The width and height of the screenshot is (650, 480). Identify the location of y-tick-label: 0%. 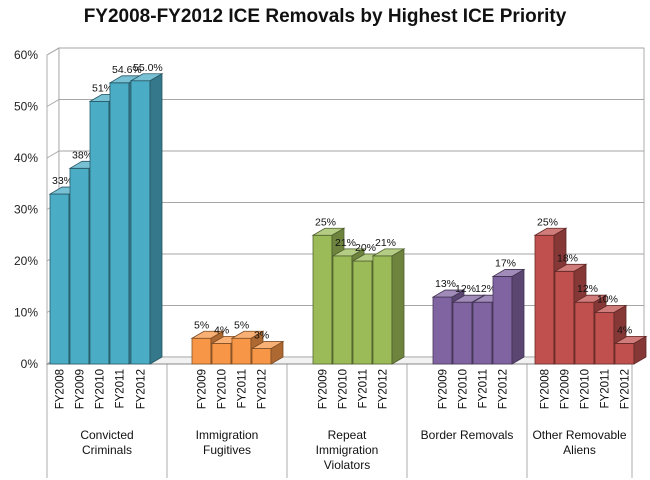
(30, 364).